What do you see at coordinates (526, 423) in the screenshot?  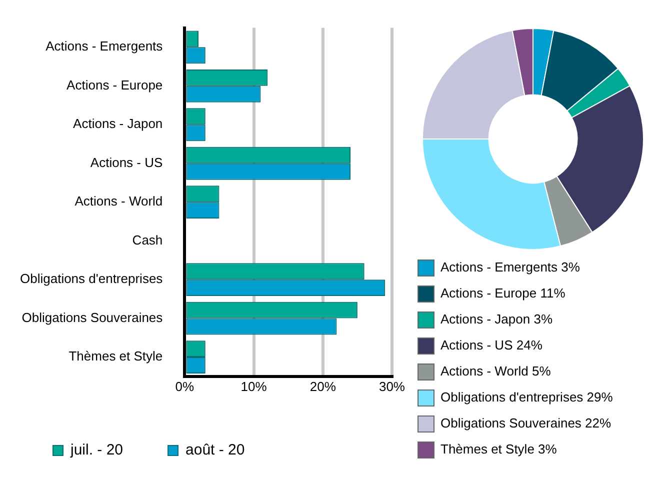 I see `legend-label: Obligations Souveraines 22%` at bounding box center [526, 423].